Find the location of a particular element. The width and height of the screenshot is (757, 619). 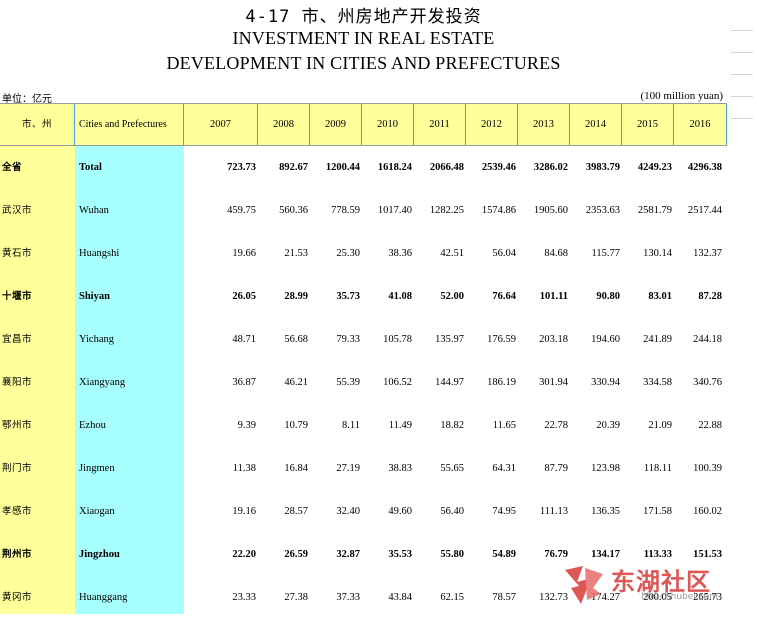

cell-2008: 28.57 is located at coordinates (296, 511).